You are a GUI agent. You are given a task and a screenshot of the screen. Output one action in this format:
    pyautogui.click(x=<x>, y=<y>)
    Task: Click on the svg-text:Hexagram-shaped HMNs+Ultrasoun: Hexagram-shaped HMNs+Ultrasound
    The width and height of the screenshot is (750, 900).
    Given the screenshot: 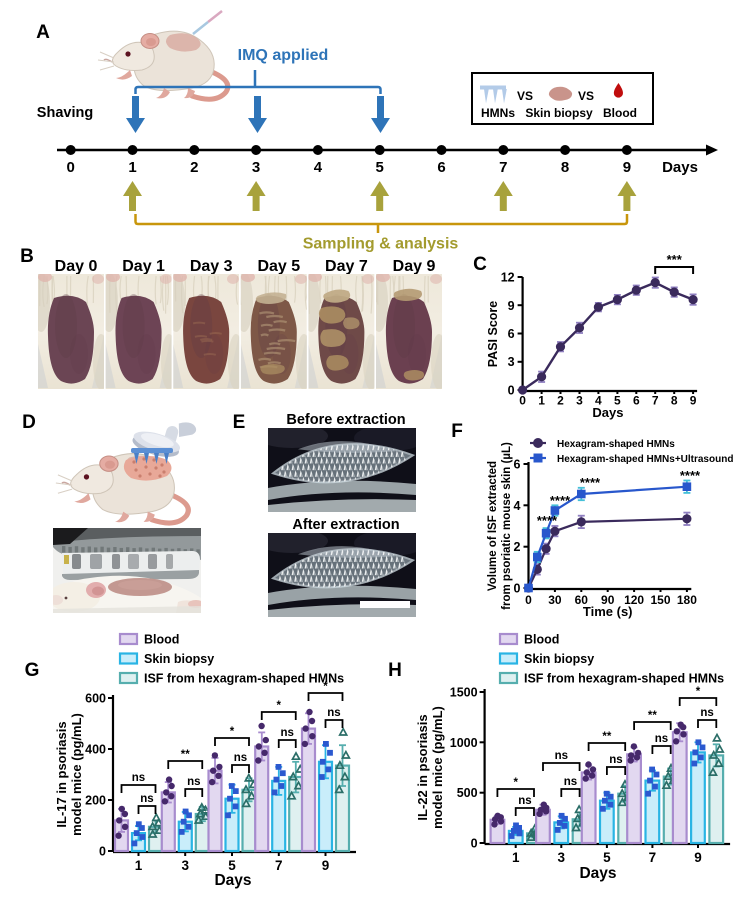 What is the action you would take?
    pyautogui.click(x=645, y=459)
    